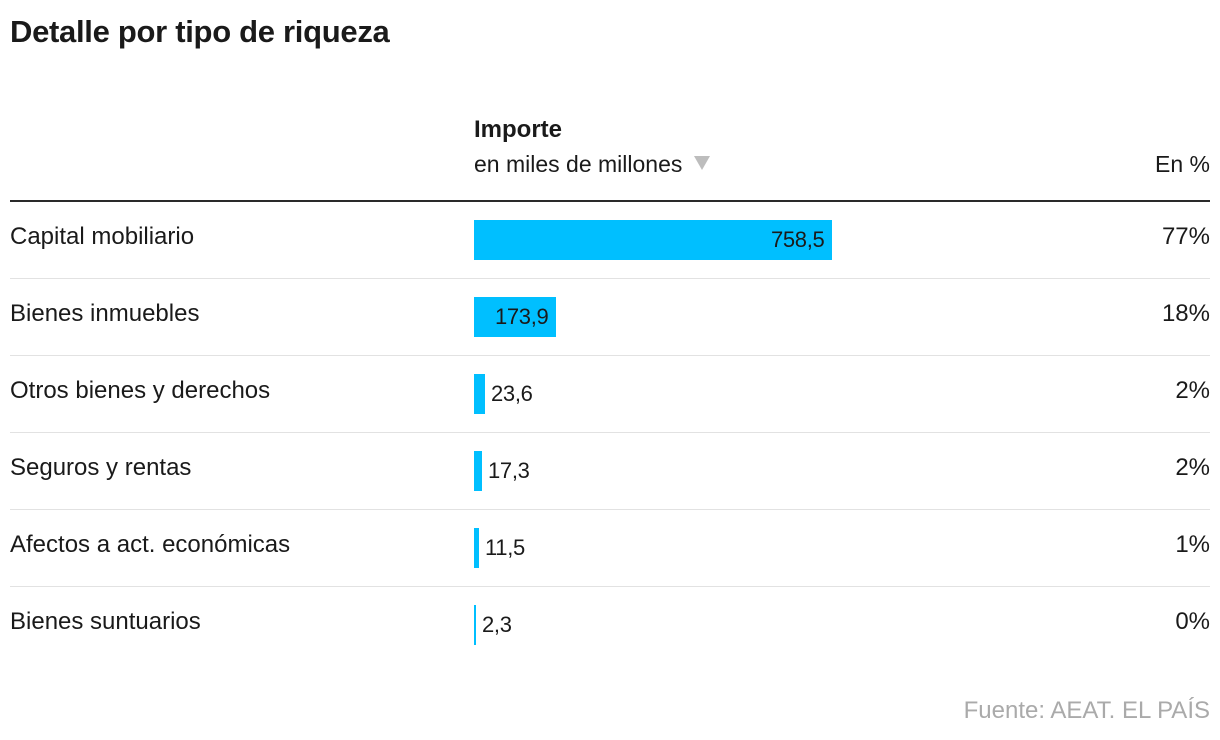 The height and width of the screenshot is (740, 1220). Describe the element at coordinates (1192, 621) in the screenshot. I see `percent-label: 0%` at that location.